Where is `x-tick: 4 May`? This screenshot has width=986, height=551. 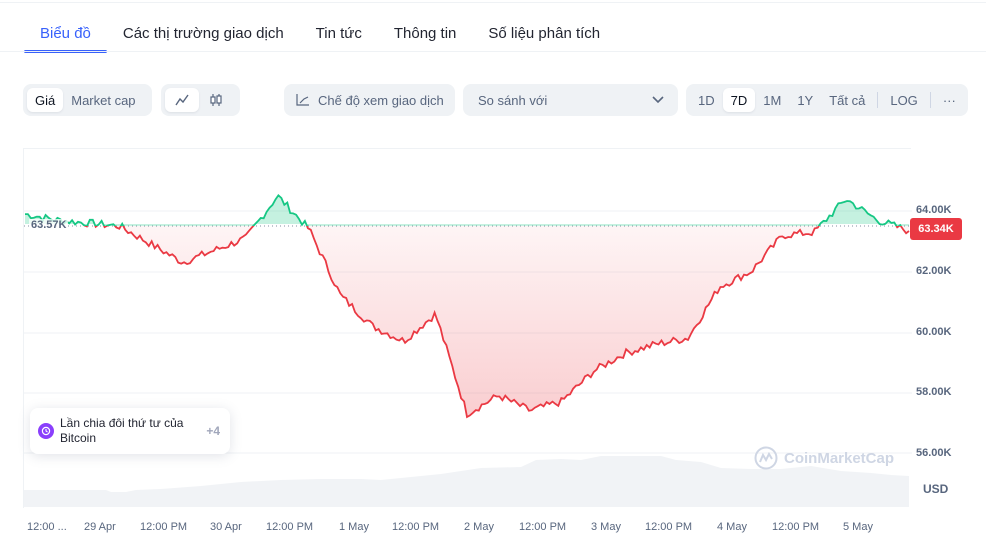
x-tick: 4 May is located at coordinates (732, 527).